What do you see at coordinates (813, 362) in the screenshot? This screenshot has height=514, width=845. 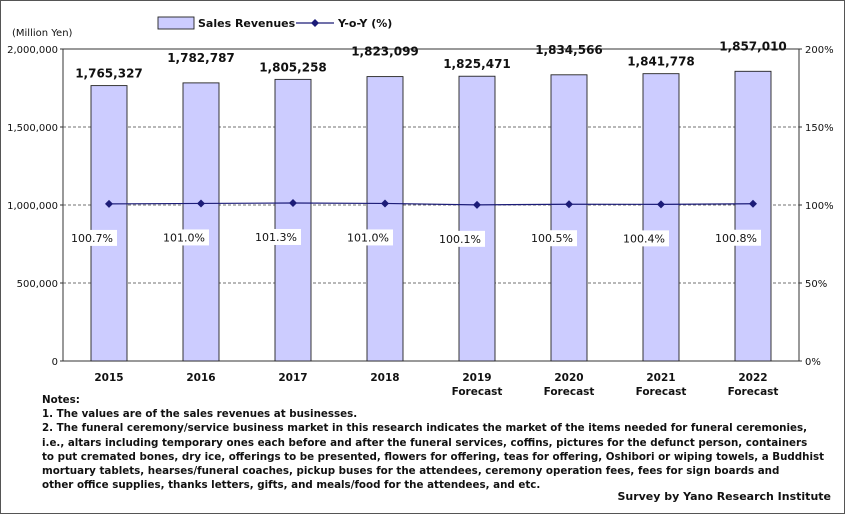 I see `right-axis-tick-label: 0%` at bounding box center [813, 362].